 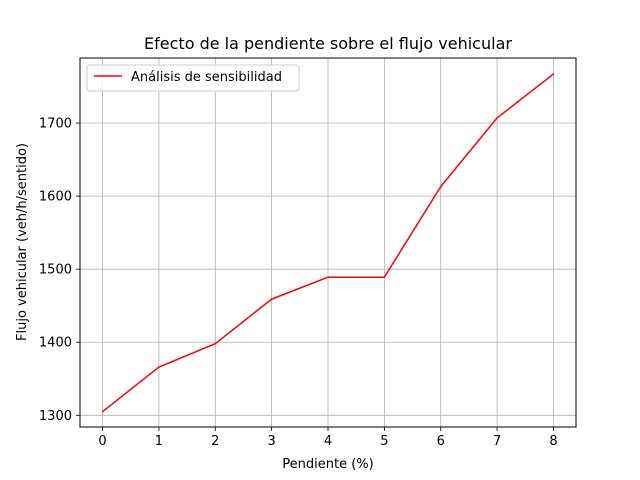 What do you see at coordinates (497, 441) in the screenshot?
I see `x-tick-label: 7` at bounding box center [497, 441].